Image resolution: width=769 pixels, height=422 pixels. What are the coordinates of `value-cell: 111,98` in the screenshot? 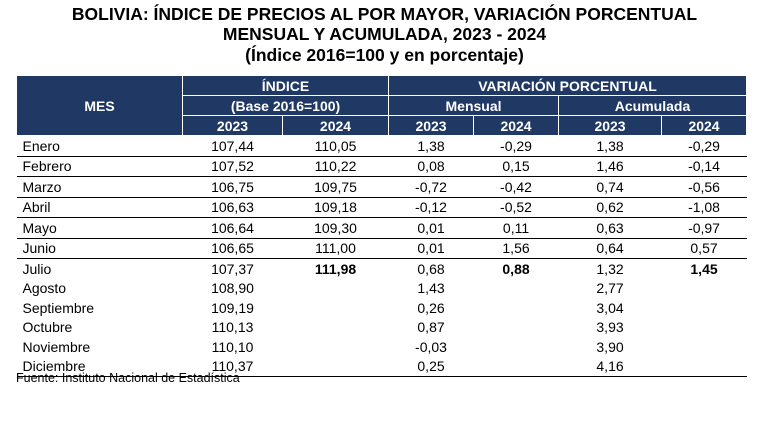 It's located at (335, 268).